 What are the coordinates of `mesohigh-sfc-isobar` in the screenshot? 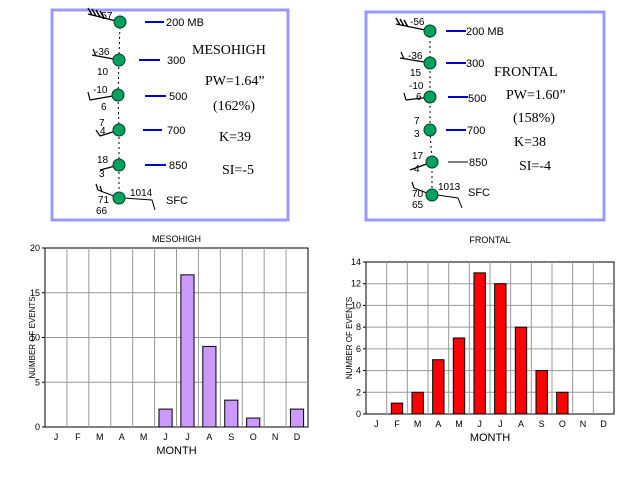 It's located at (139, 204).